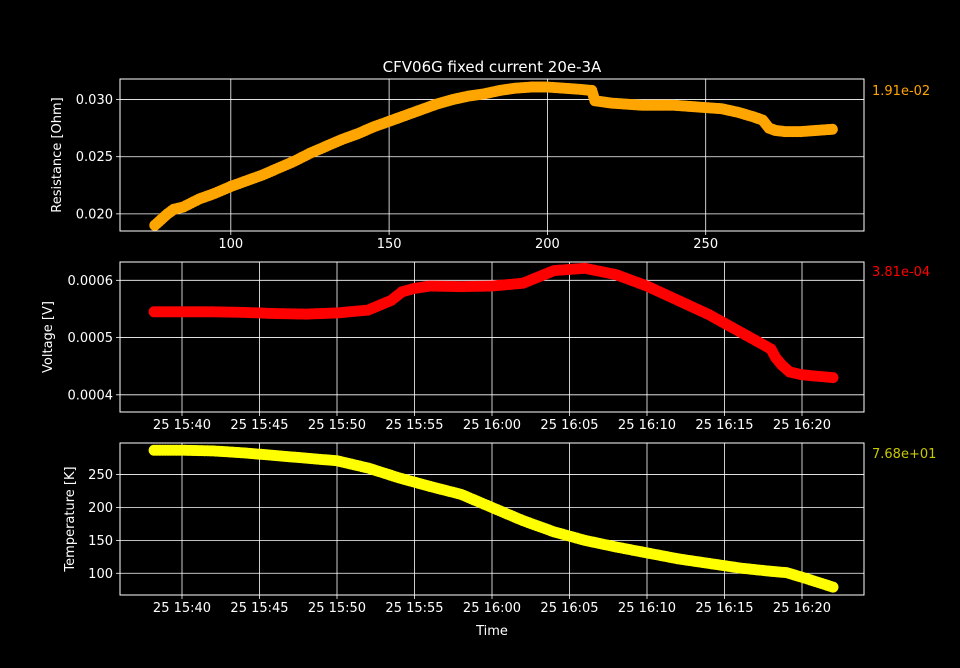 The width and height of the screenshot is (960, 668). I want to click on x-tick-label: 200, so click(547, 244).